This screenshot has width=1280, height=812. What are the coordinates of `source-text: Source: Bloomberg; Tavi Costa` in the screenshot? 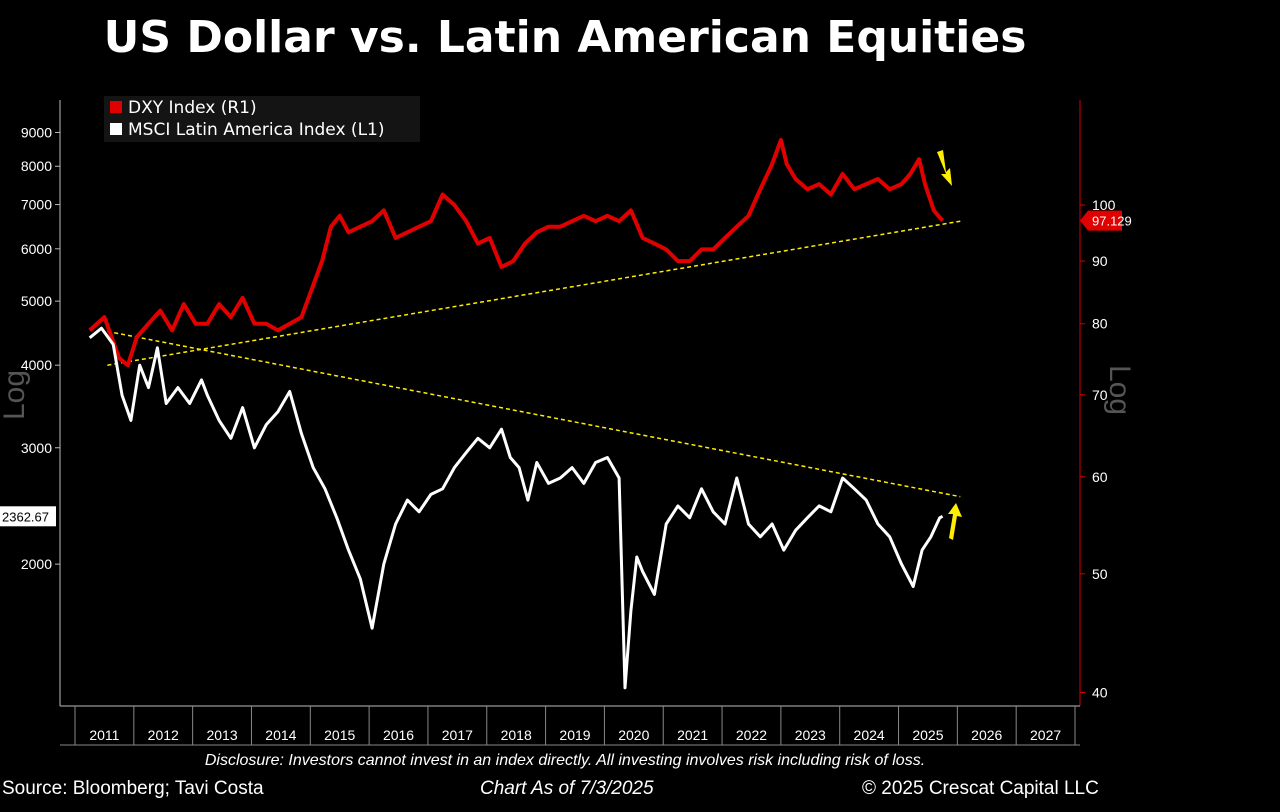 It's located at (133, 788).